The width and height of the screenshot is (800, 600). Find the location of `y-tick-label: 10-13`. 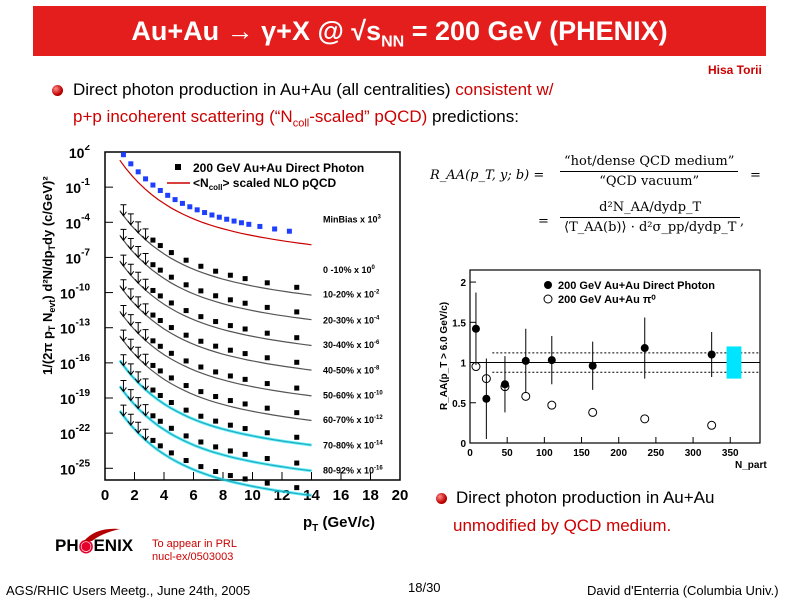

y-tick-label: 10-13 is located at coordinates (75, 327).